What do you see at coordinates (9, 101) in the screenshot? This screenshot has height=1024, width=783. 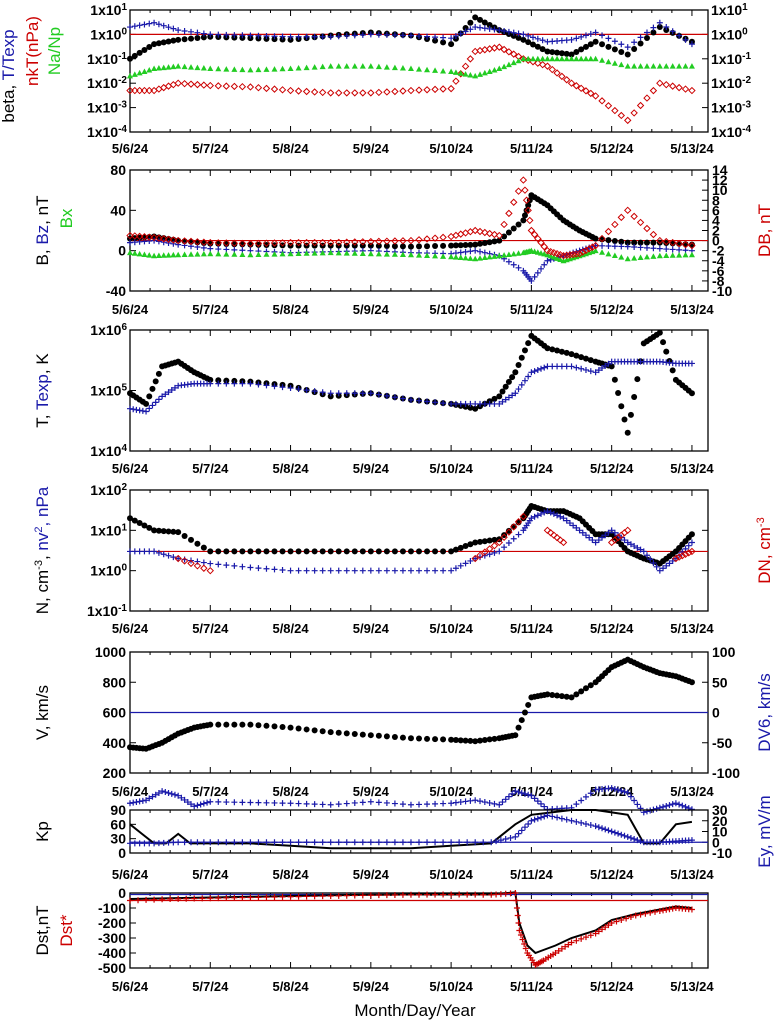 I see `y-axis-label-part: beta,` at bounding box center [9, 101].